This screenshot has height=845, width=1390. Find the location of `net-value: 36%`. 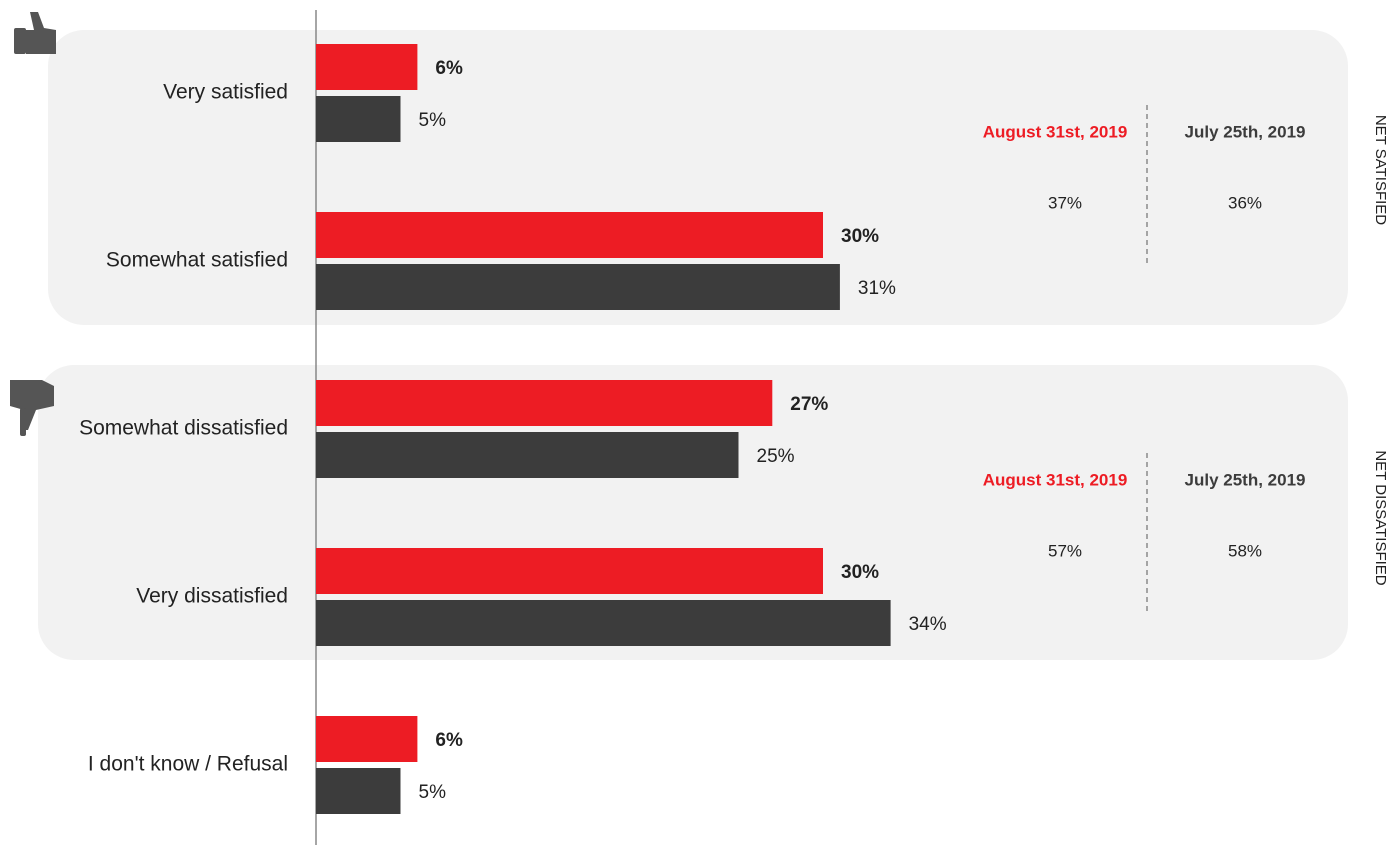

net-value: 36% is located at coordinates (1245, 202).